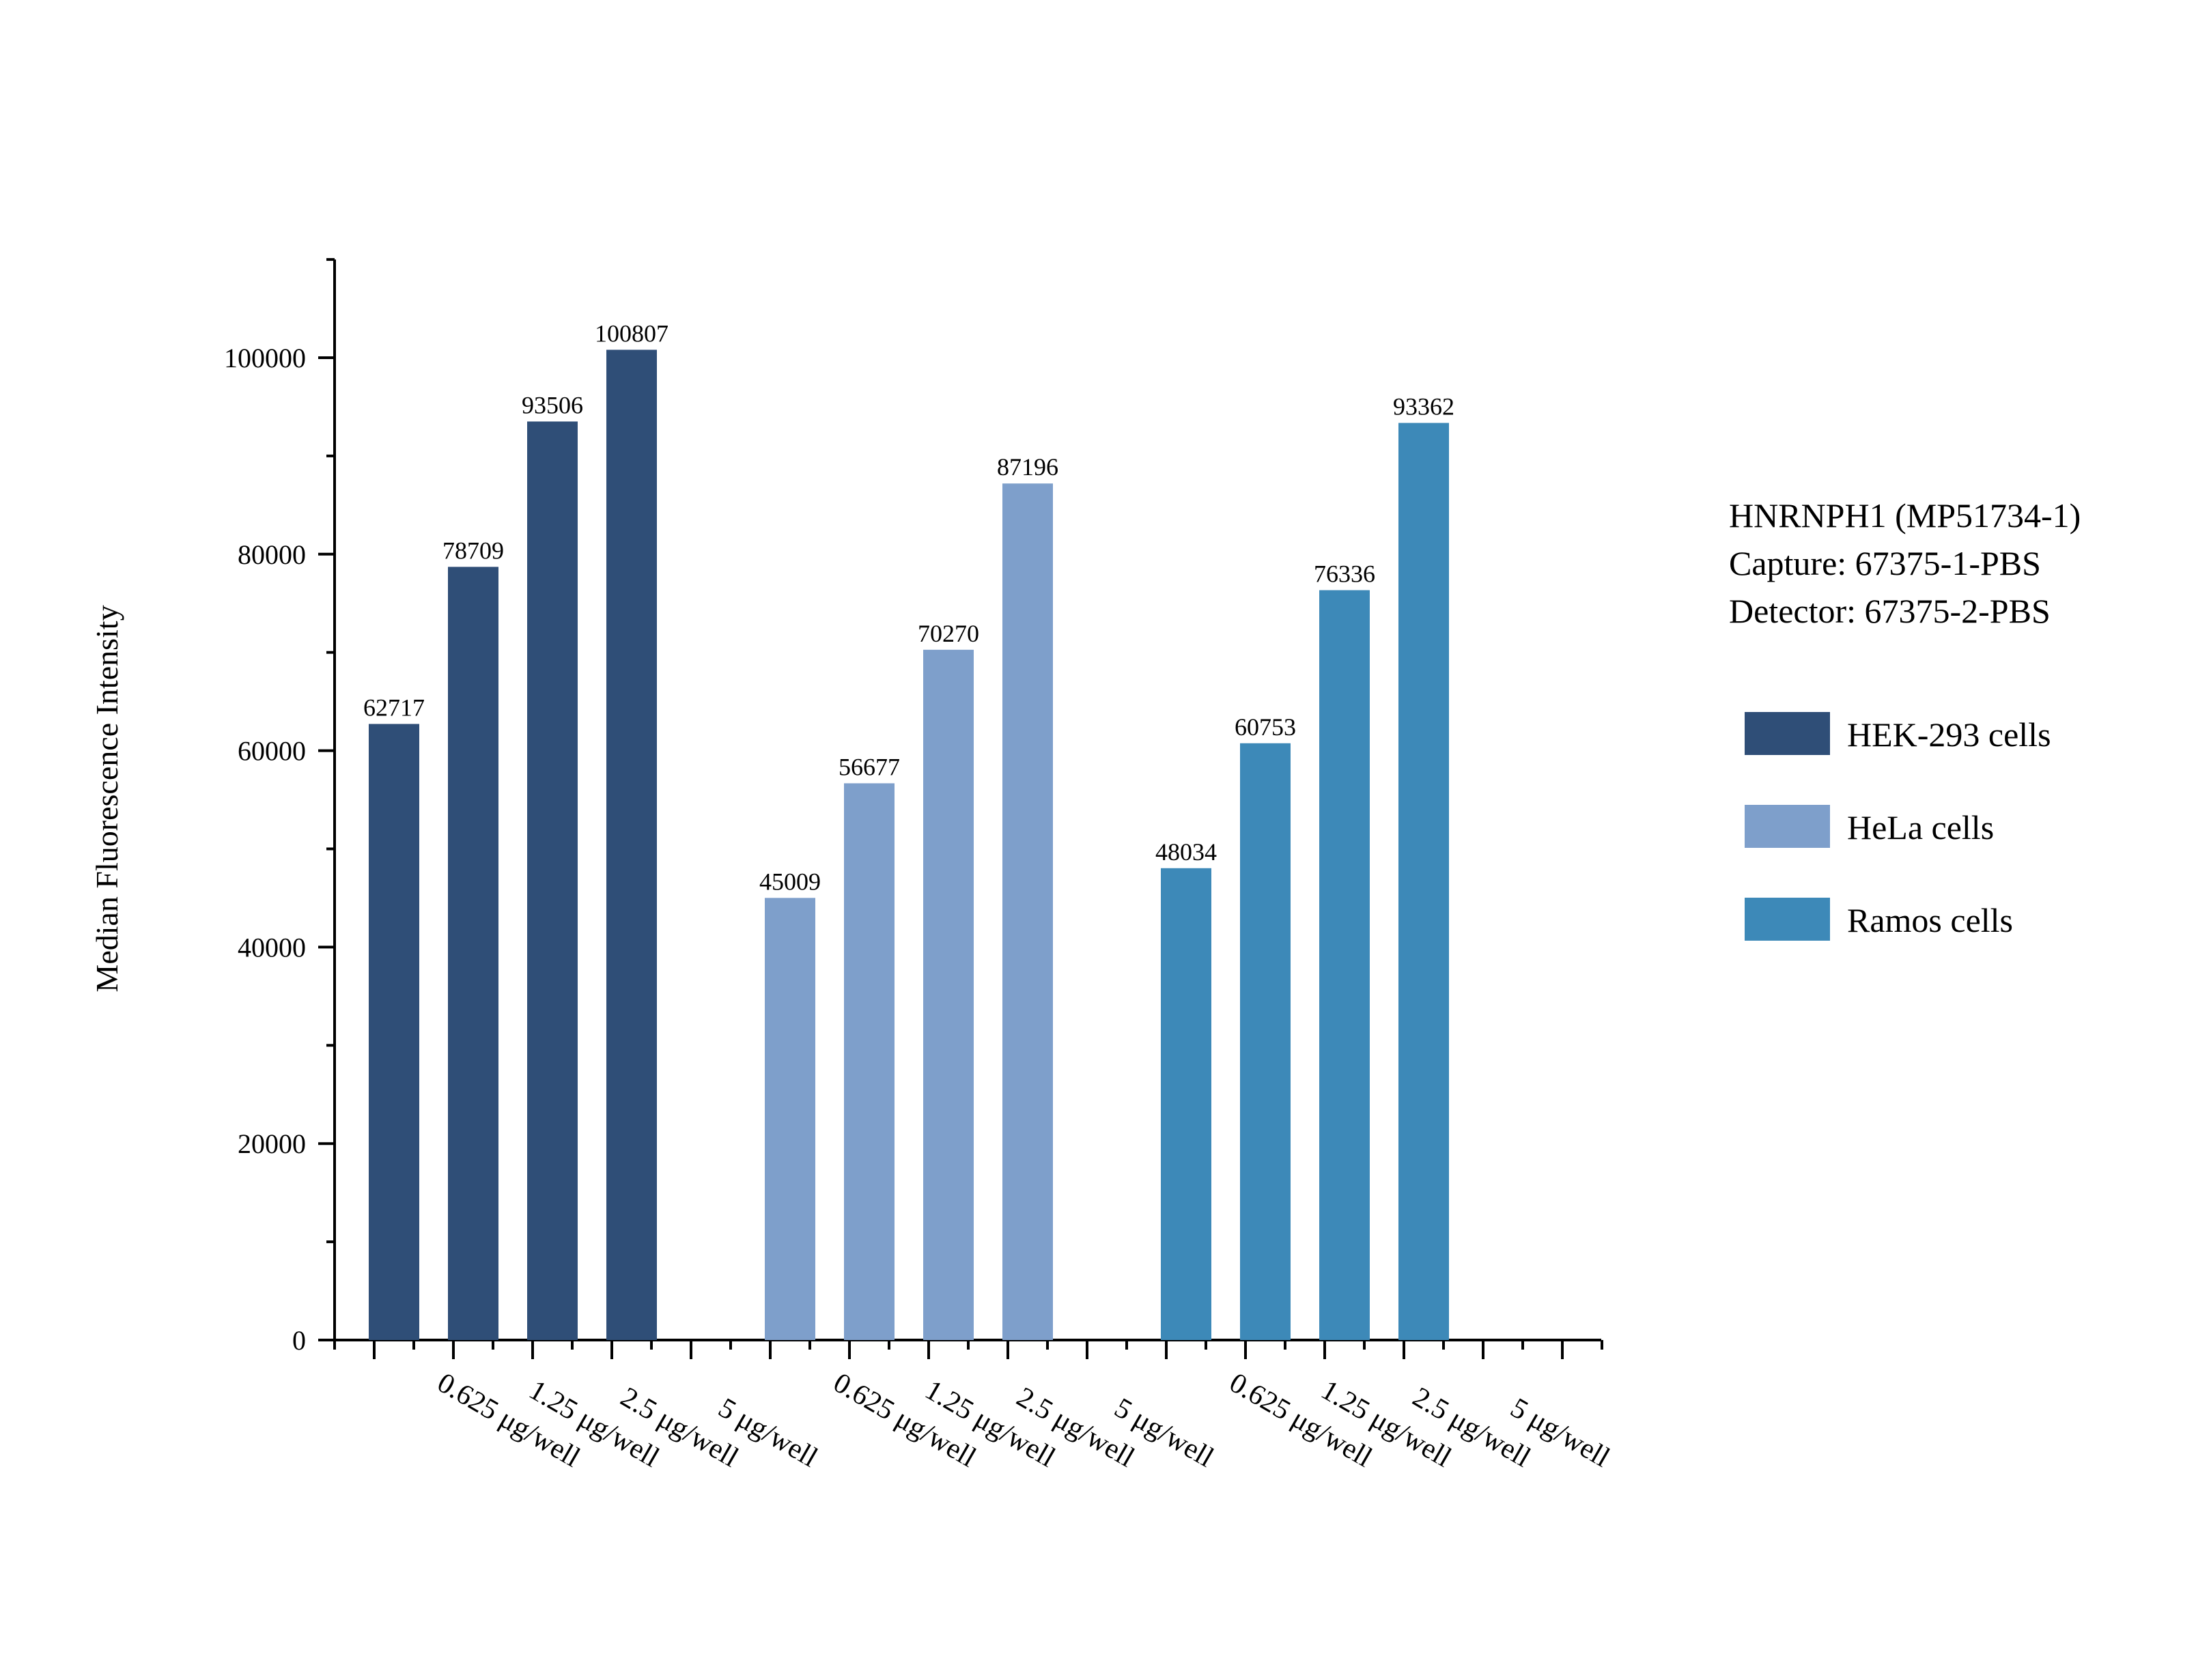 The height and width of the screenshot is (1680, 2196). Describe the element at coordinates (272, 751) in the screenshot. I see `y-tick-label: 60000` at that location.